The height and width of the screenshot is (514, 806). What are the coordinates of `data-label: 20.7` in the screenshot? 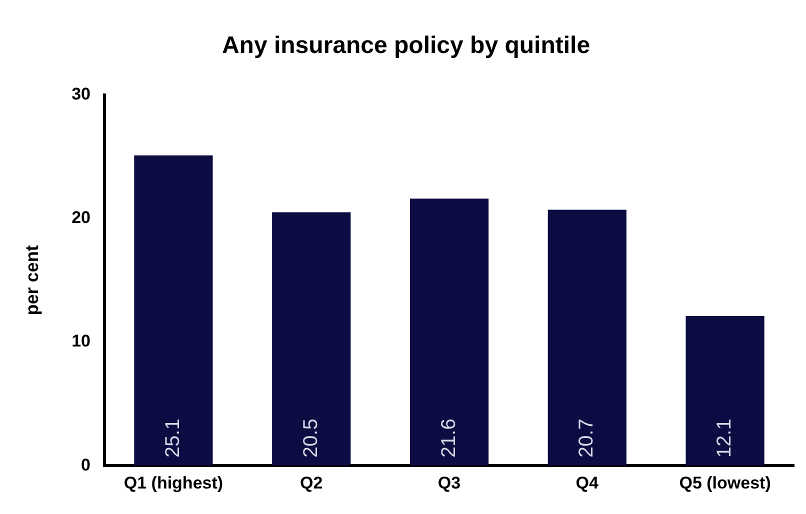 It's located at (587, 438).